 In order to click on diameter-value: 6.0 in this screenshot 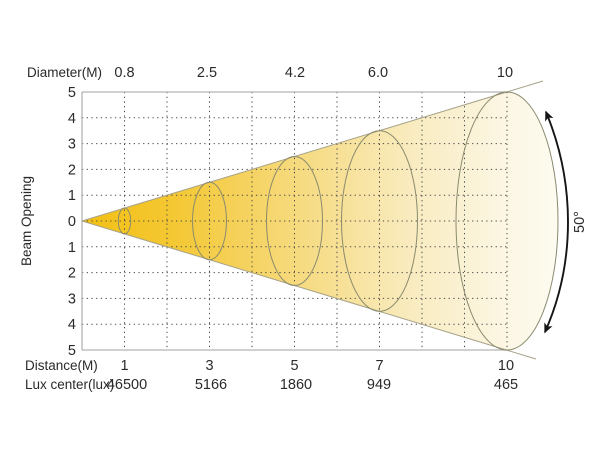, I will do `click(378, 73)`.